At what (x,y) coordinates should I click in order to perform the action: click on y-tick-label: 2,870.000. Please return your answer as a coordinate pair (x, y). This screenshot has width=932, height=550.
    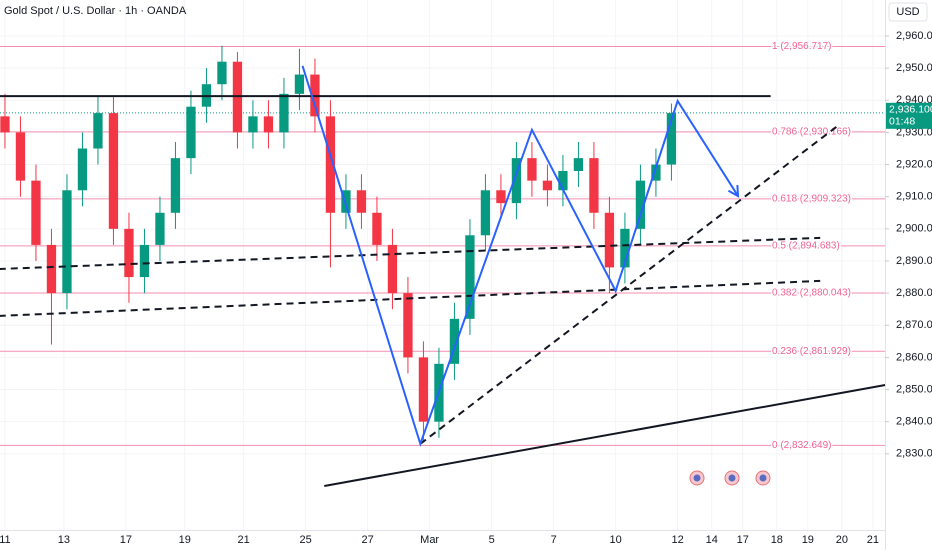
    Looking at the image, I should click on (914, 325).